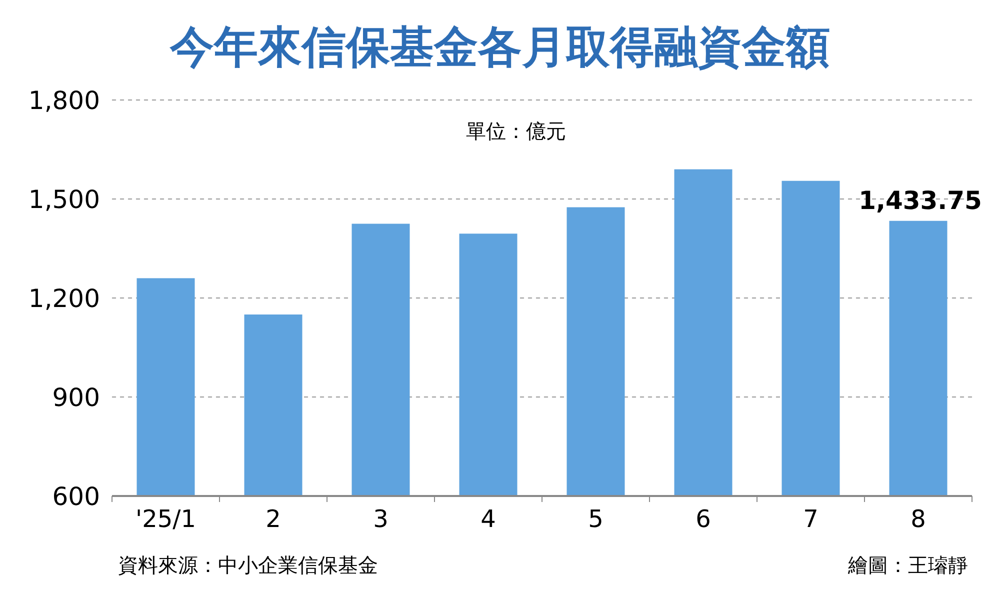 The height and width of the screenshot is (591, 1000). I want to click on x-tick-label: 8, so click(918, 519).